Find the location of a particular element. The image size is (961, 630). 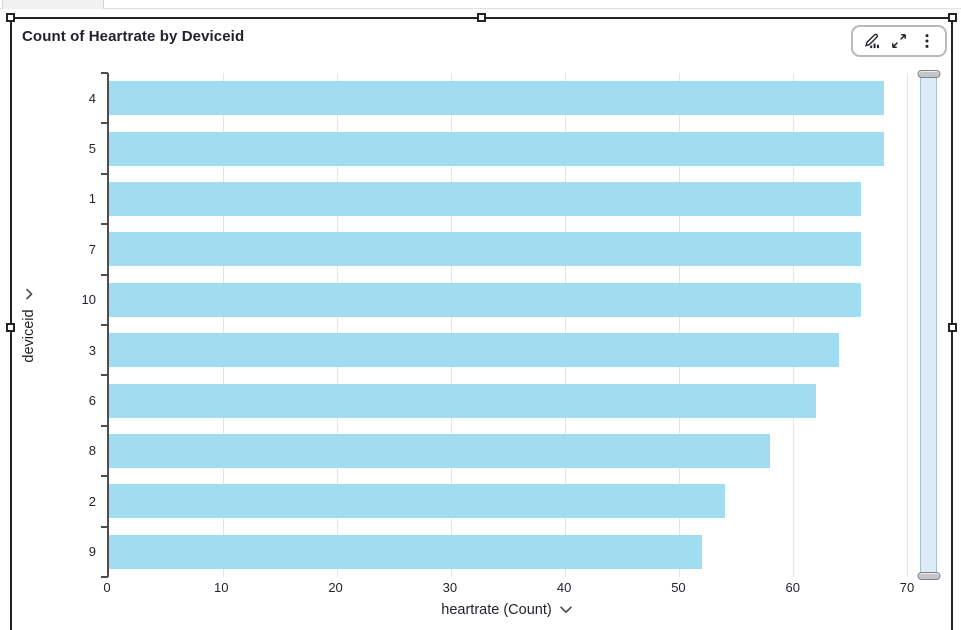

x-axis-title-label: heartrate (Count) is located at coordinates (496, 610).